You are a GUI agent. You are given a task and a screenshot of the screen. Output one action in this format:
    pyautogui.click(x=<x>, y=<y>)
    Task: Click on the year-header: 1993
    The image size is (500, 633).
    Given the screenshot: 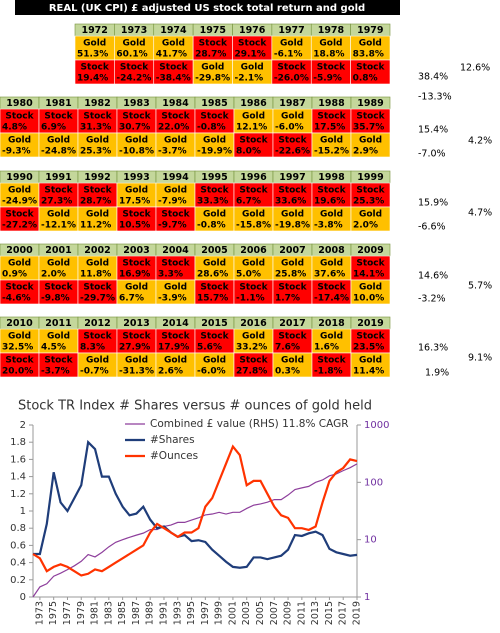 What is the action you would take?
    pyautogui.click(x=136, y=177)
    